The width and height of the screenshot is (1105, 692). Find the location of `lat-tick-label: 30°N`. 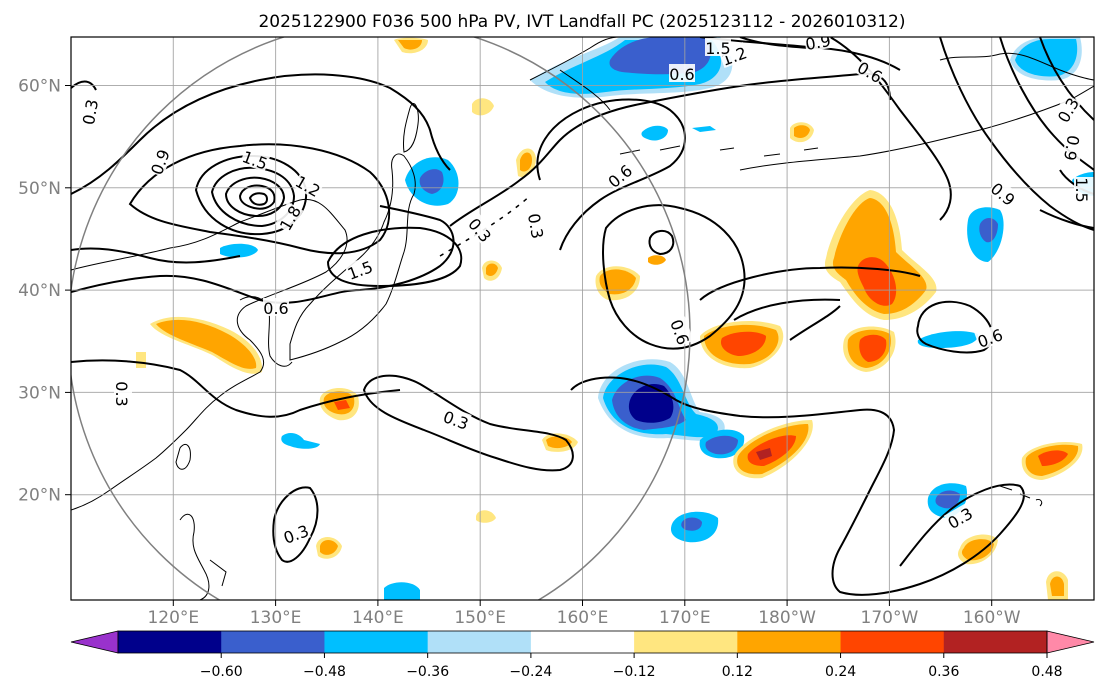

lat-tick-label: 30°N is located at coordinates (39, 393).